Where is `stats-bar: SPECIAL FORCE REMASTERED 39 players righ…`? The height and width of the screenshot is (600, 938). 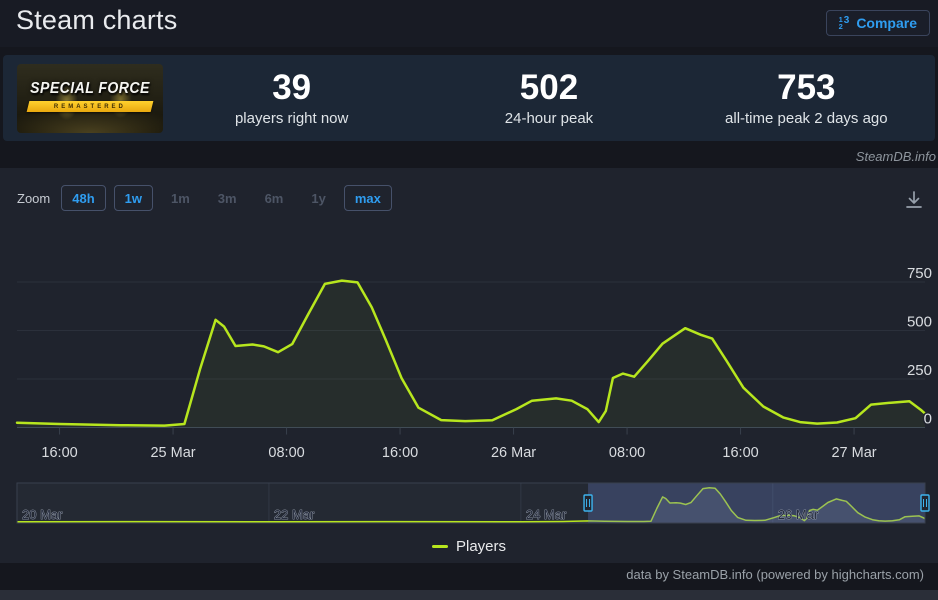
stats-bar: SPECIAL FORCE REMASTERED 39 players righ… is located at coordinates (469, 98).